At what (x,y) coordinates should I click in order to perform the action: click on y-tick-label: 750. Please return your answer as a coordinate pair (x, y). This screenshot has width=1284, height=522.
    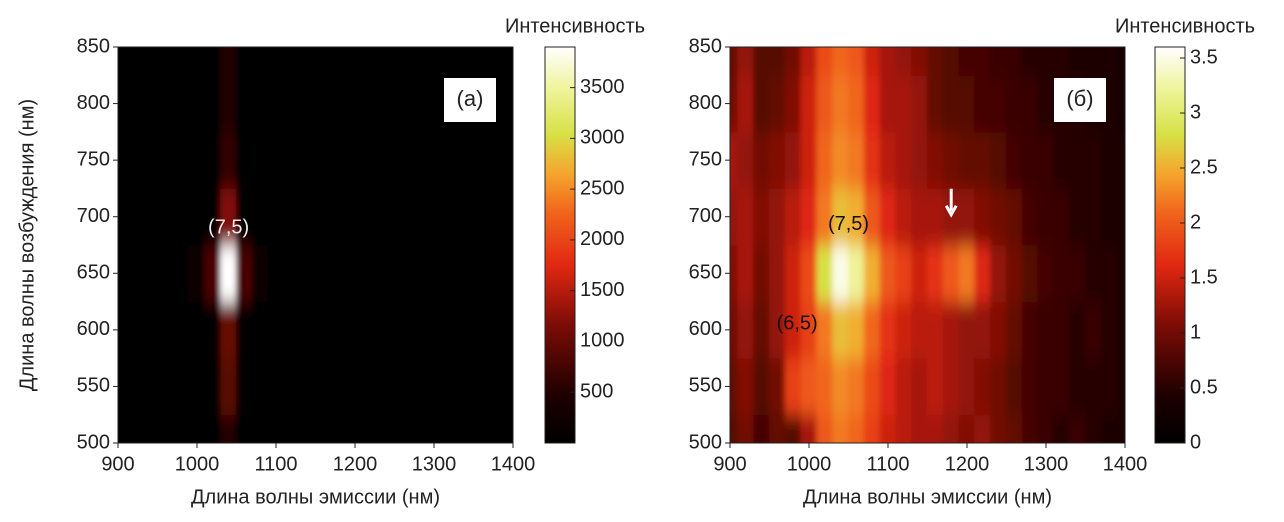
    Looking at the image, I should click on (93, 159).